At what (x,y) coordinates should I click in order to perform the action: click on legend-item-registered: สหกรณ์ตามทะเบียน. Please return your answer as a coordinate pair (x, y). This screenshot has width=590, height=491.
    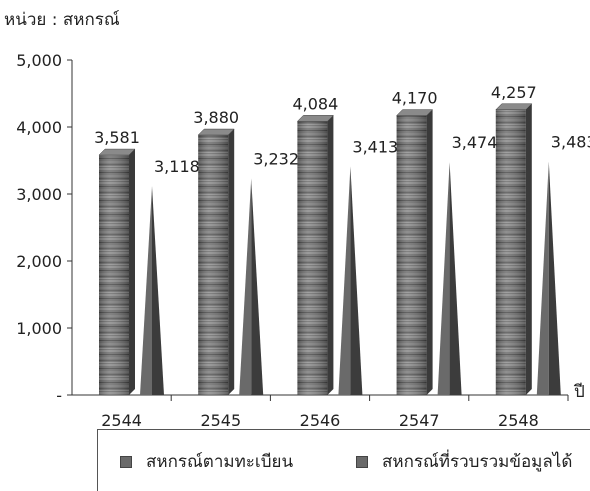
    Looking at the image, I should click on (206, 461).